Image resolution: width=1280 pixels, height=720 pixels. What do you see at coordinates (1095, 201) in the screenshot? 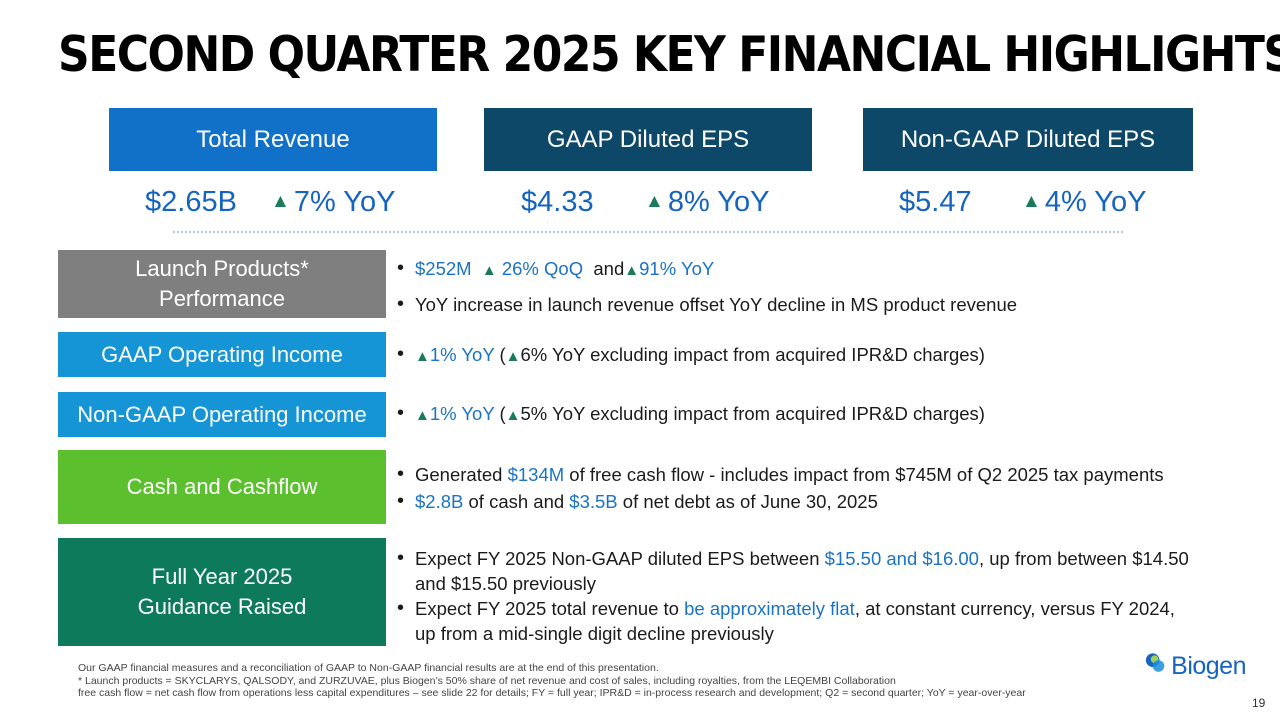
I see `kpi-nongaap-eps-change-text: 4% YoY` at bounding box center [1095, 201].